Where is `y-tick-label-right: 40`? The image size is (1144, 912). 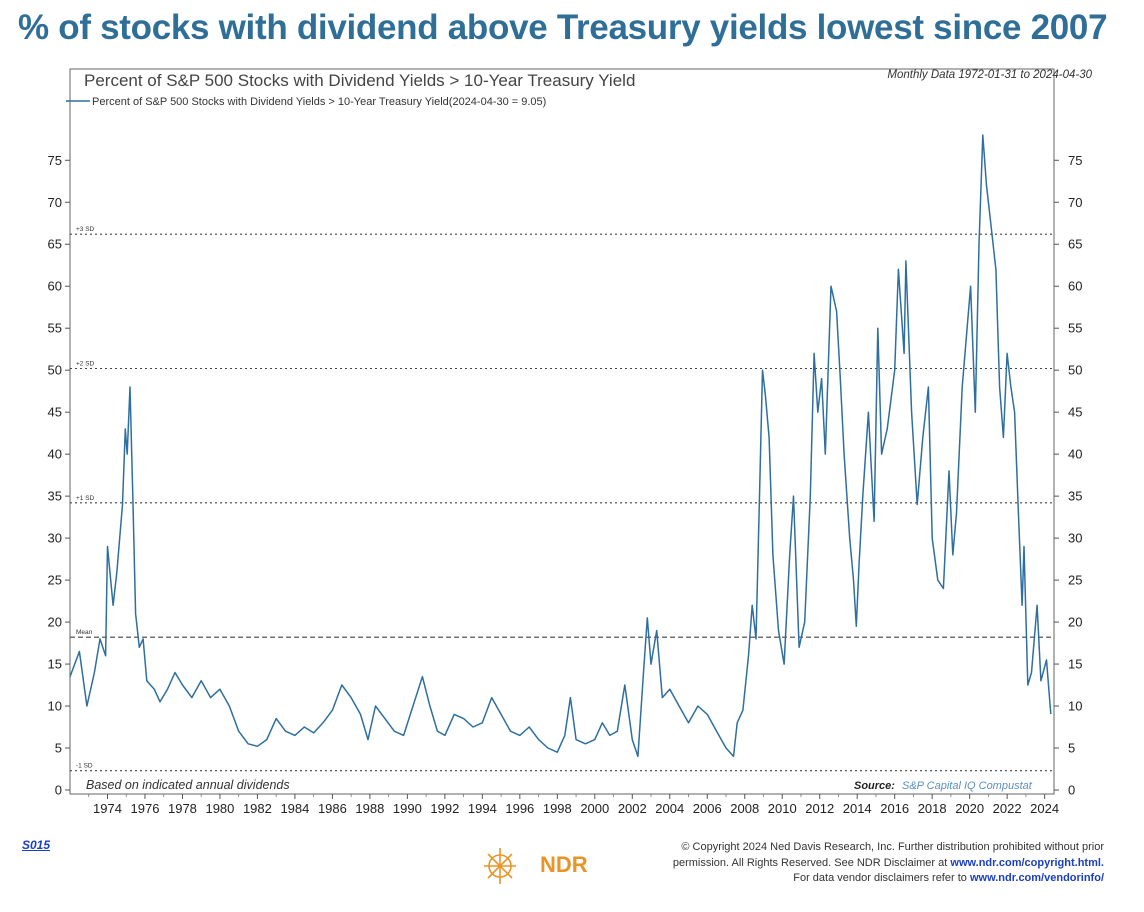 y-tick-label-right: 40 is located at coordinates (1075, 454).